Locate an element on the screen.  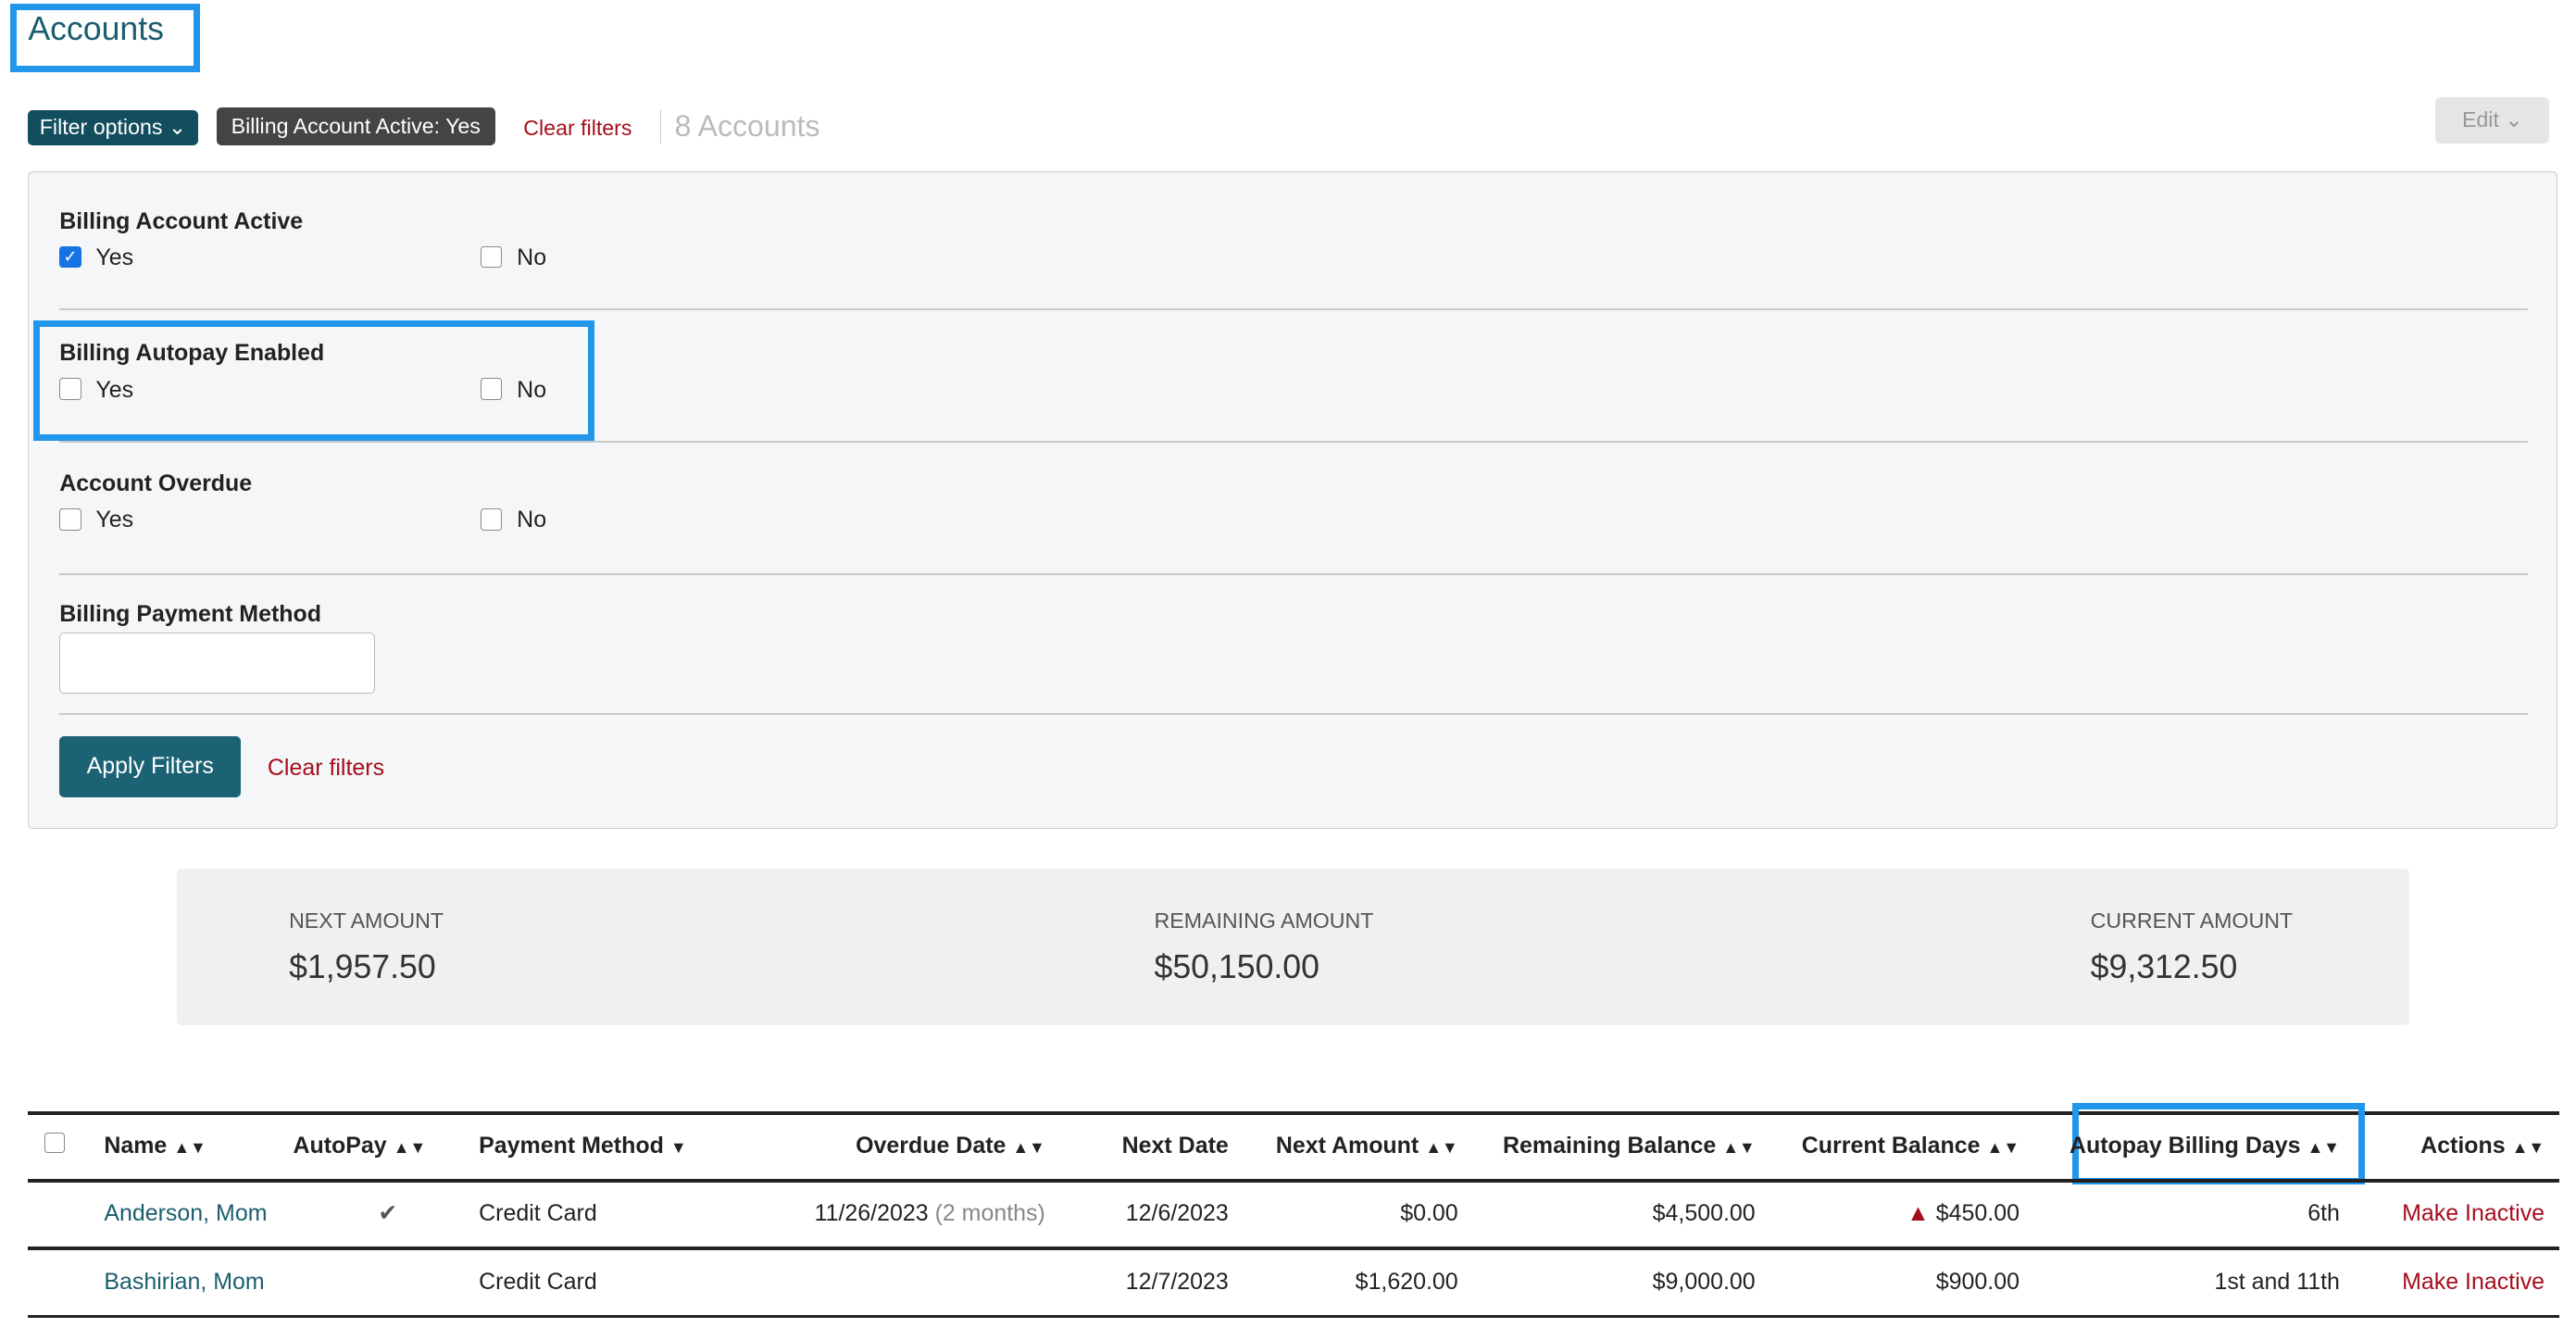
highlight-title is located at coordinates (105, 38).